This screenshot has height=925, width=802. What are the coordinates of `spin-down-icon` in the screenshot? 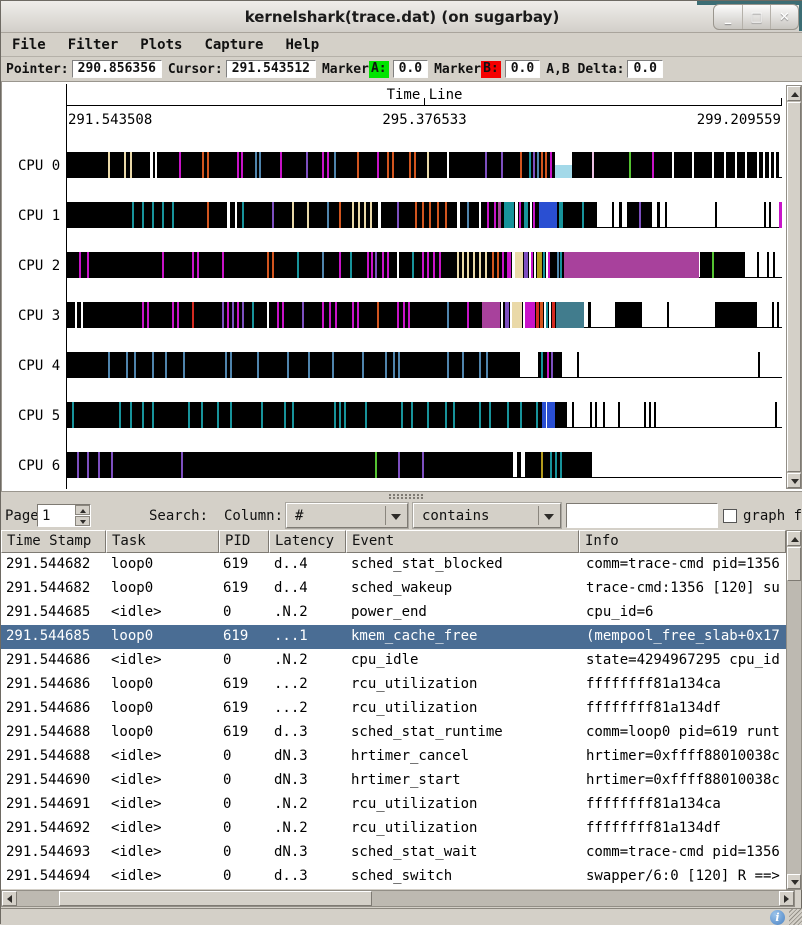 It's located at (82, 521).